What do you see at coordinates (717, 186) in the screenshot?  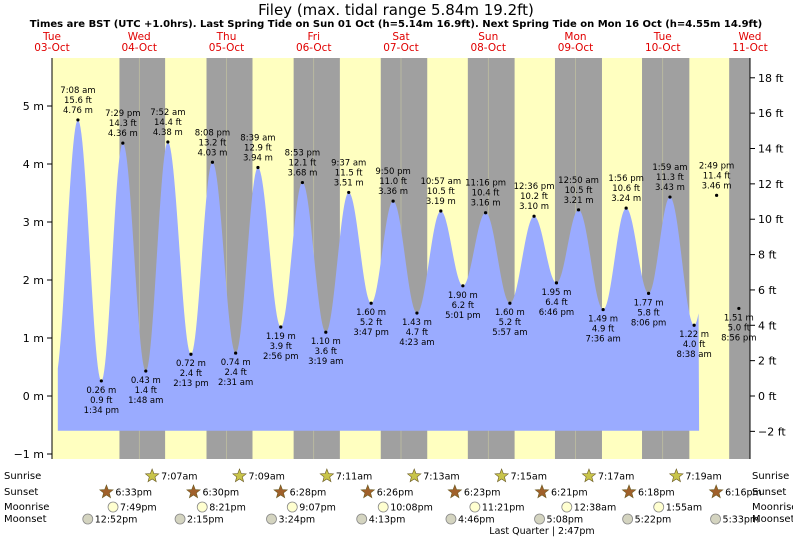 I see `tide-metres: 3.46 m` at bounding box center [717, 186].